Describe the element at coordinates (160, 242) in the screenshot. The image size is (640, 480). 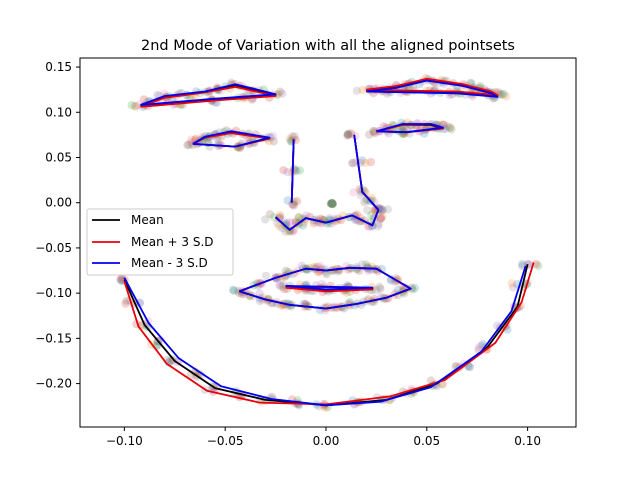
I see `legend: Mean Mean + 3 S.D Mean - 3 S.D` at that location.